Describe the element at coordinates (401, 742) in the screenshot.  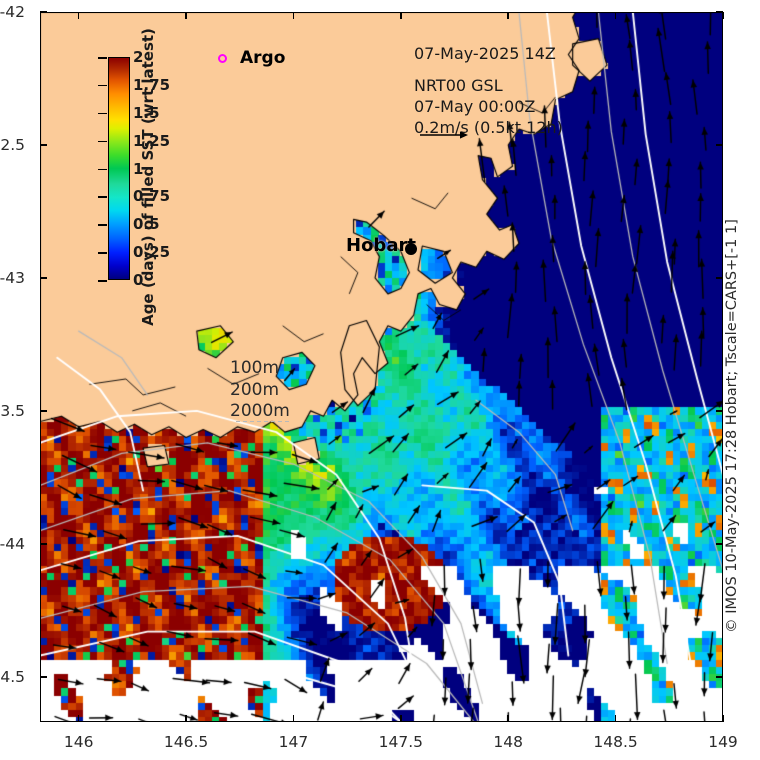
I see `x-axis-tick-label: 147.5` at that location.